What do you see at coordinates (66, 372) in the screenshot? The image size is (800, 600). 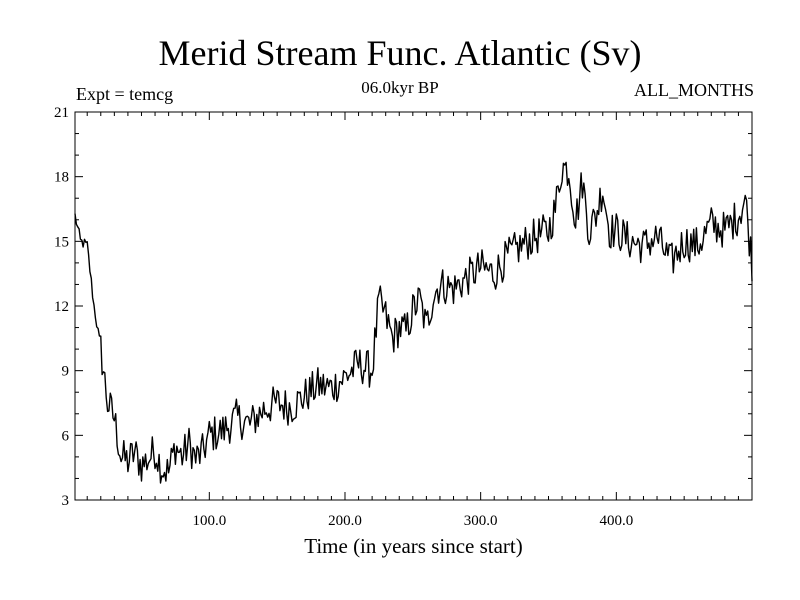 I see `y-tick-label: 9` at bounding box center [66, 372].